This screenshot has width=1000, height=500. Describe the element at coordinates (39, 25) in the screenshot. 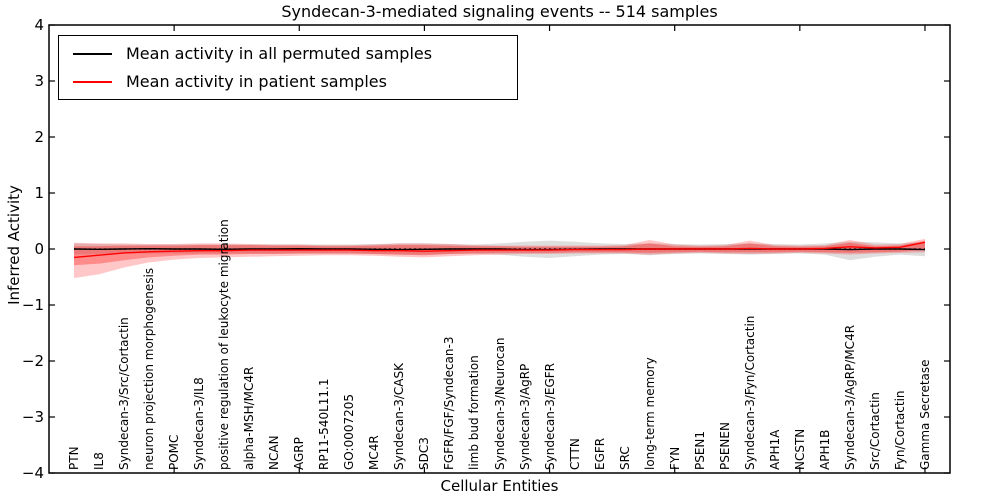

I see `y-tick-label: 4` at that location.